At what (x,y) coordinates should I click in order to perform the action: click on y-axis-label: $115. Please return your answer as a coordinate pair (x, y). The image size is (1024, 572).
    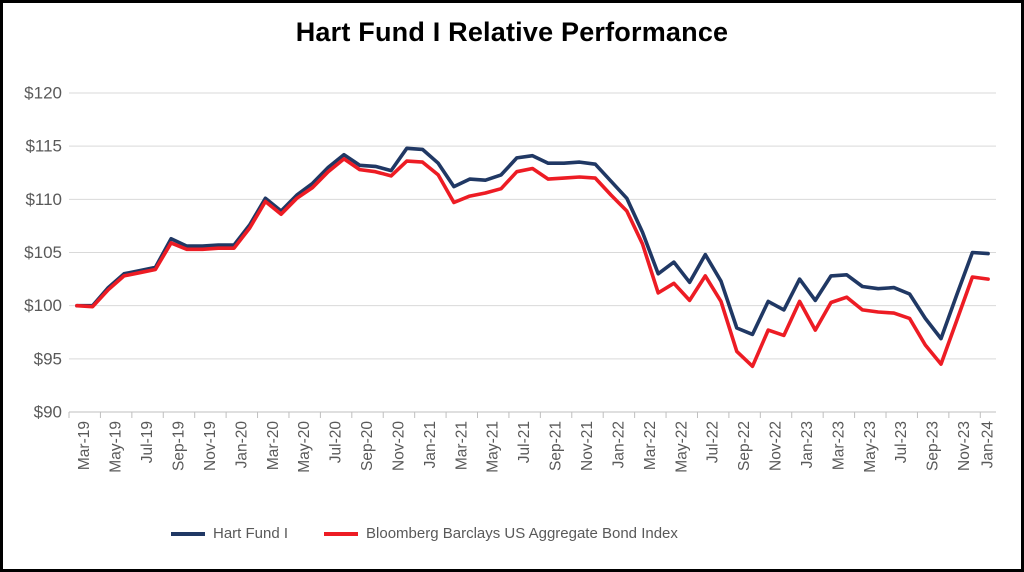
    Looking at the image, I should click on (43, 146).